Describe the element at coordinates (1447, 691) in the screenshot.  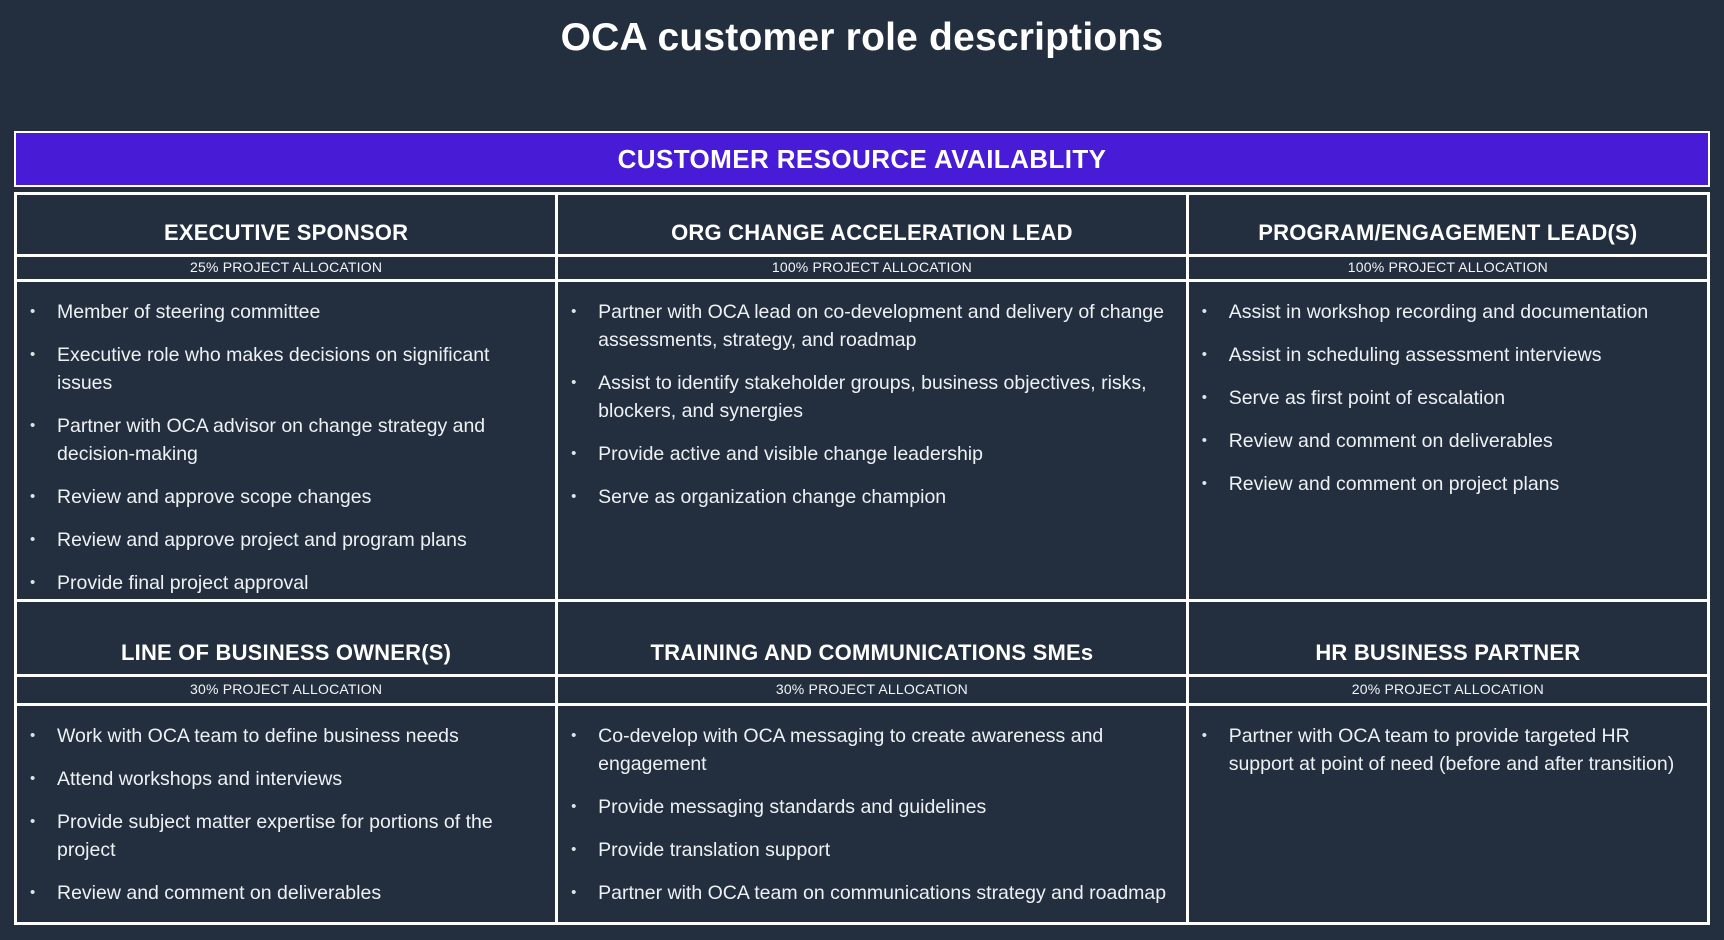
I see `role-allocation: 20% PROJECT ALLOCATION` at that location.